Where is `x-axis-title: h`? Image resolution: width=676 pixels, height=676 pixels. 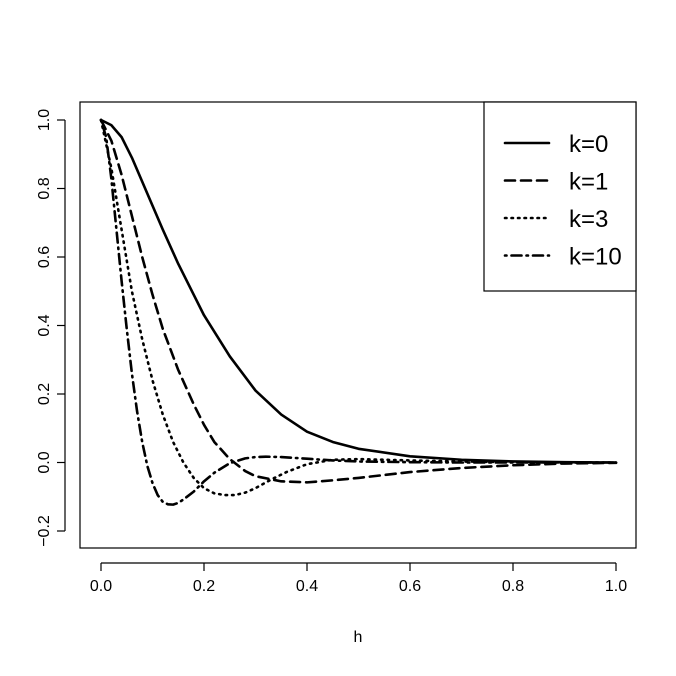
x-axis-title: h is located at coordinates (358, 637).